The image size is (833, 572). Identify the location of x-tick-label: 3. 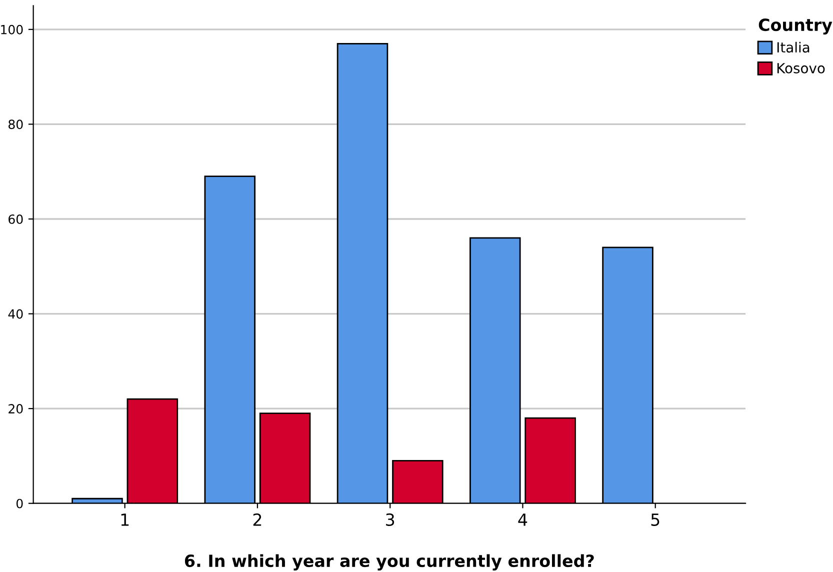
(390, 519).